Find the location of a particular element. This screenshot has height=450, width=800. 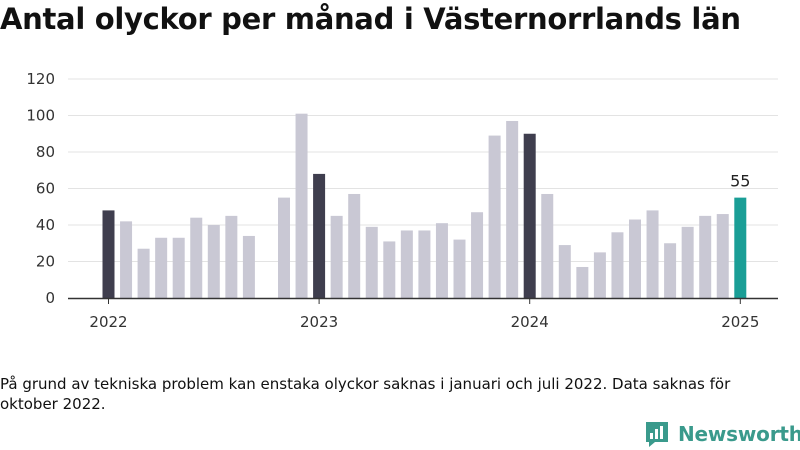

y-tick-label: 100 is located at coordinates (40, 116).